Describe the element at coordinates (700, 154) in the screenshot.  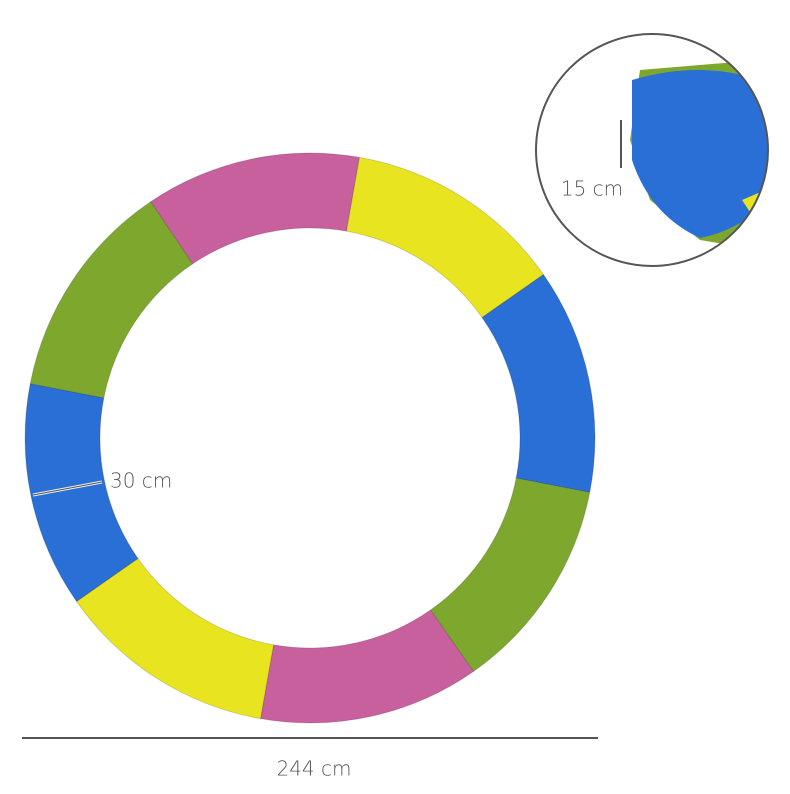
I see `inset-blue` at that location.